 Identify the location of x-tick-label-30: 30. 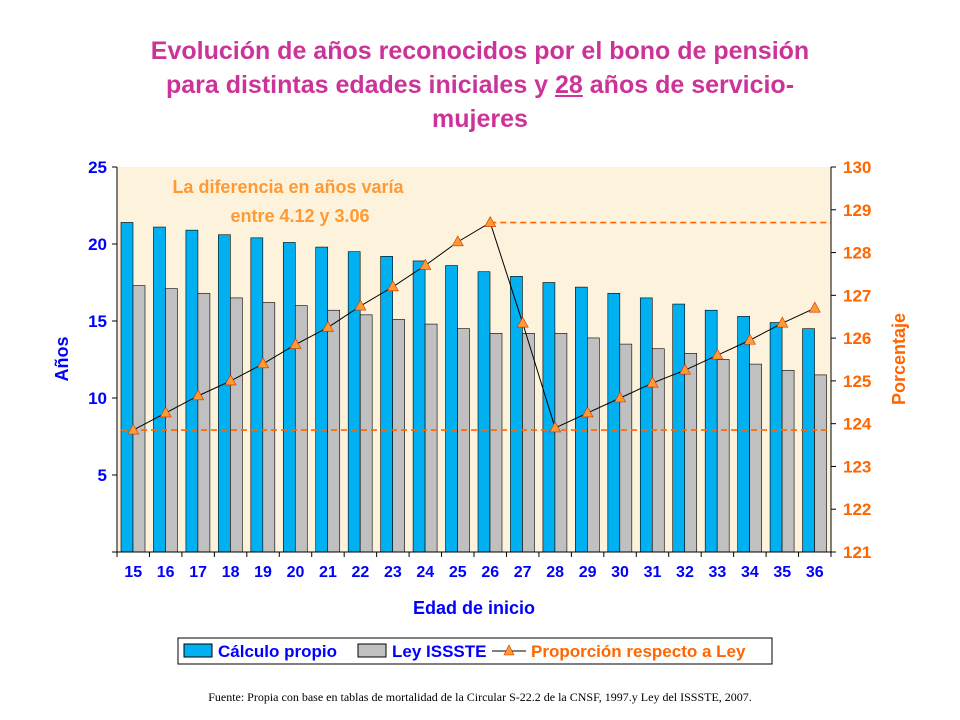
(620, 572).